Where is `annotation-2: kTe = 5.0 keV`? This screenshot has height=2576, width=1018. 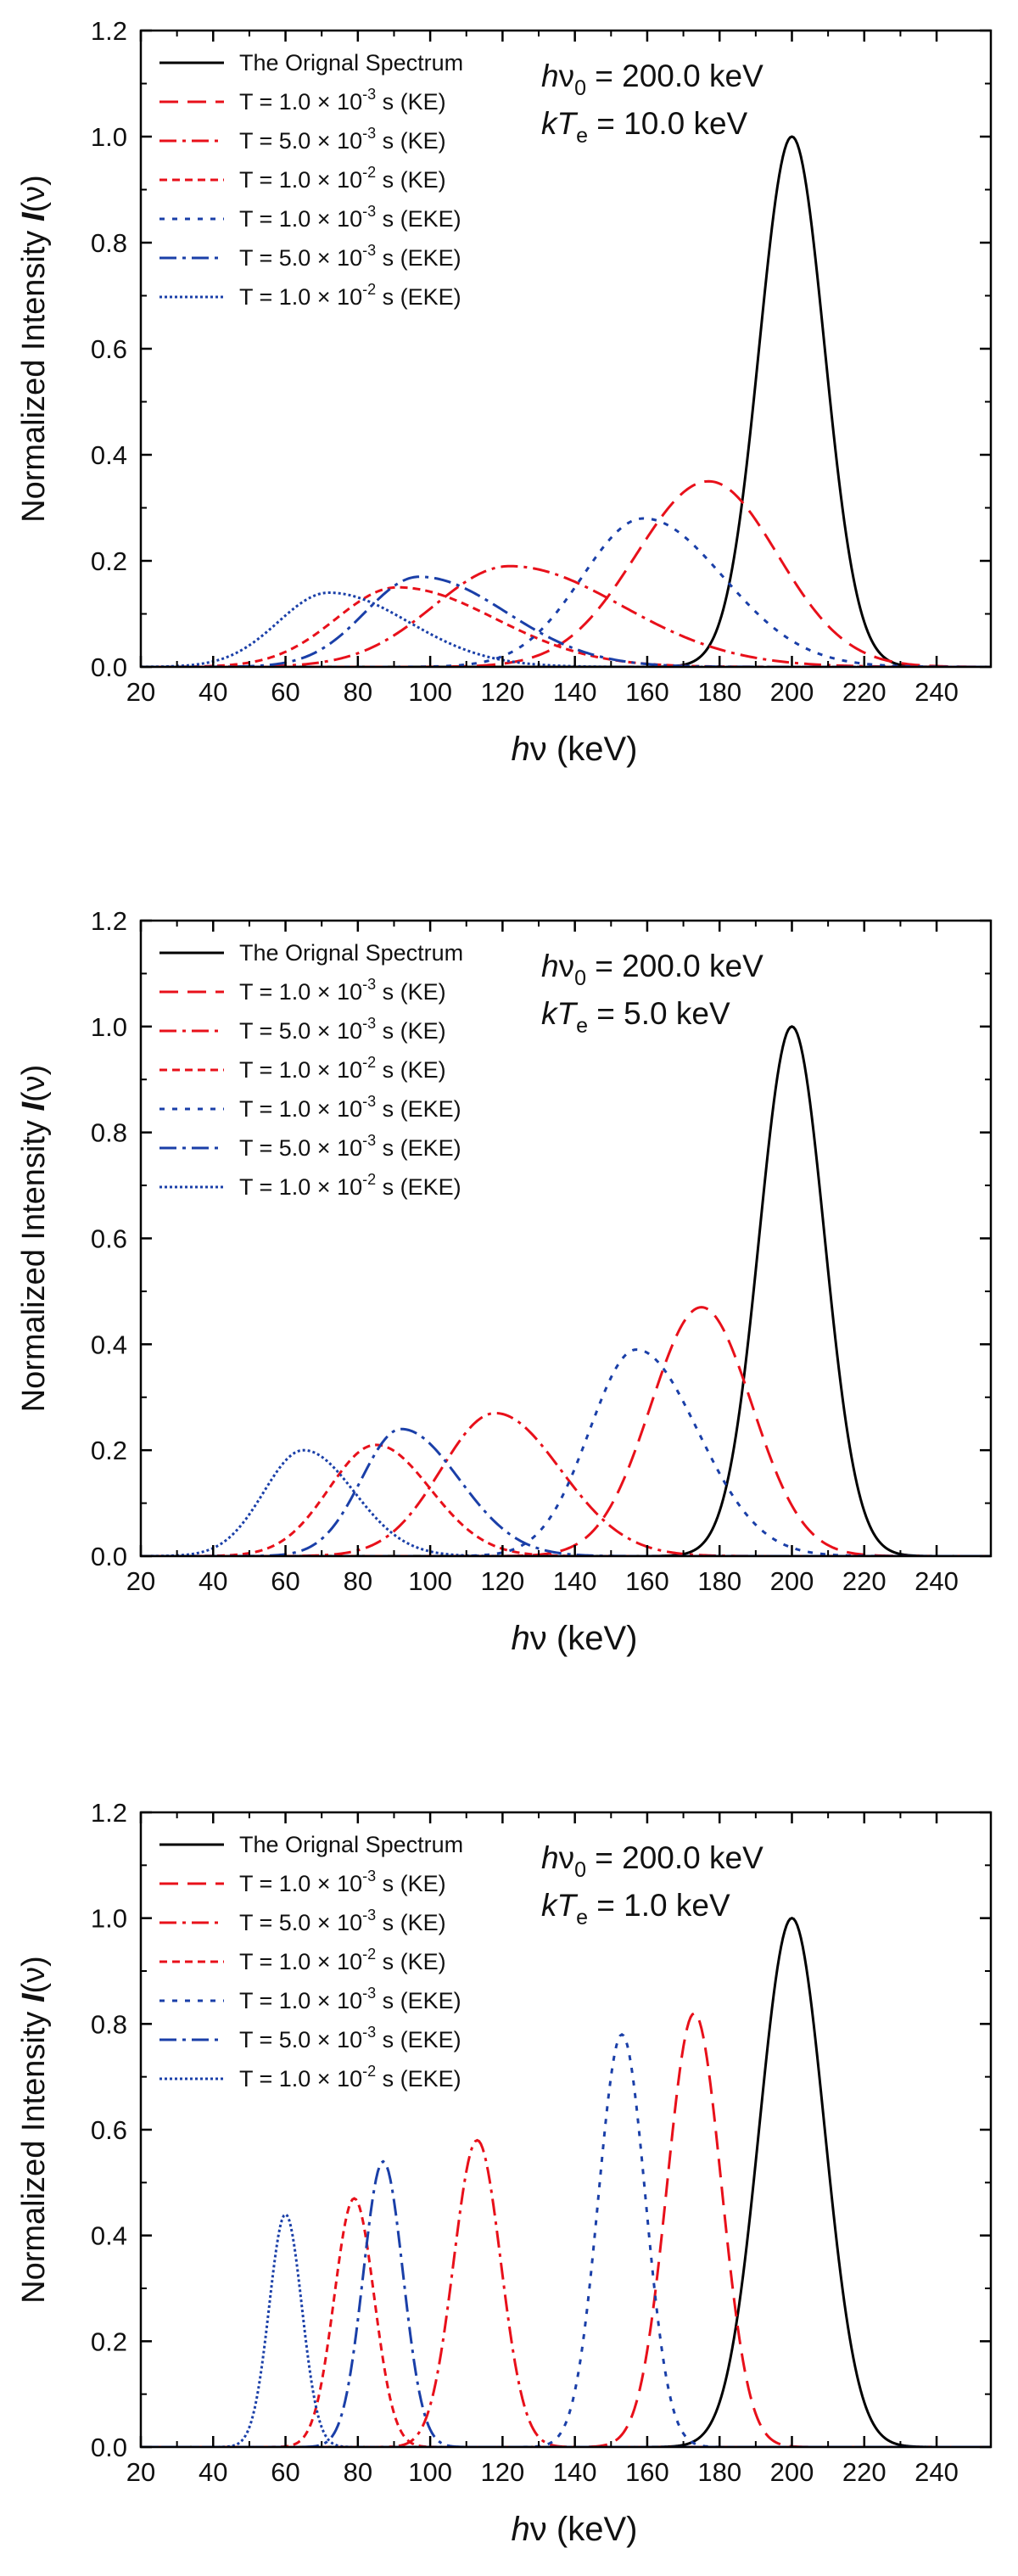
annotation-2: kTe = 5.0 keV is located at coordinates (636, 1017).